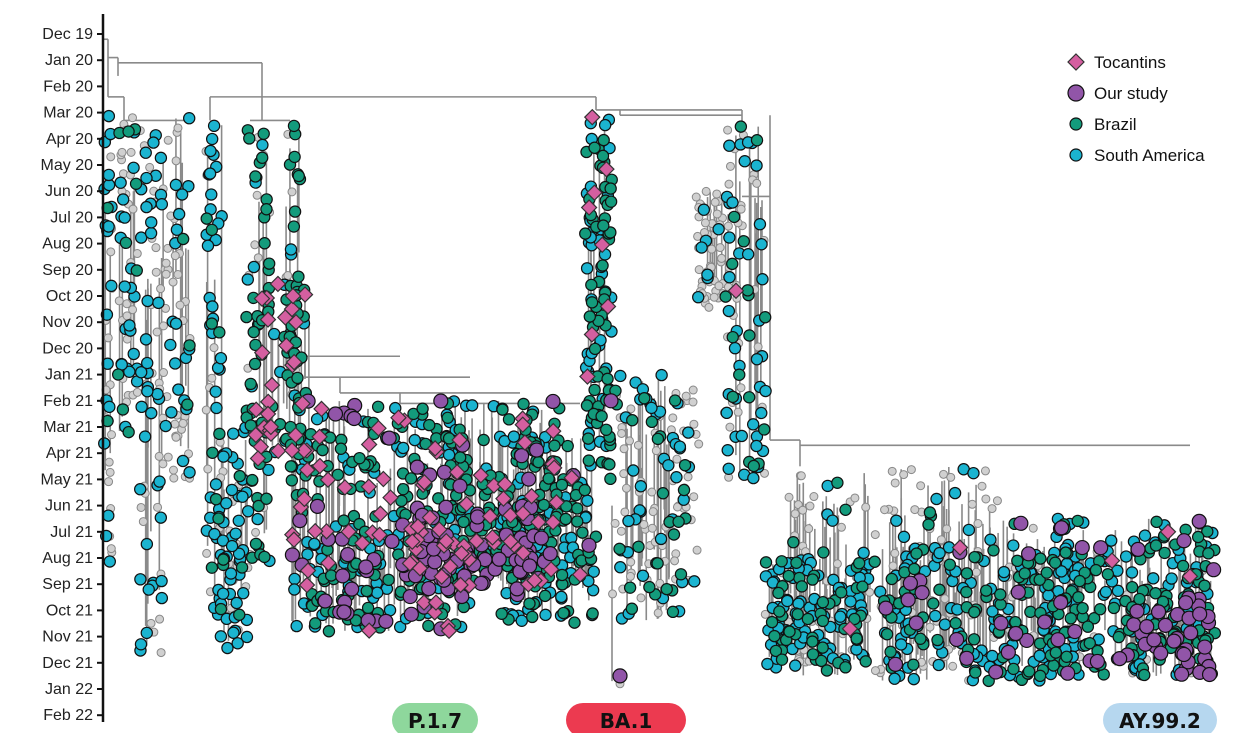  Describe the element at coordinates (1076, 62) in the screenshot. I see `legend-marker-tocantins` at that location.